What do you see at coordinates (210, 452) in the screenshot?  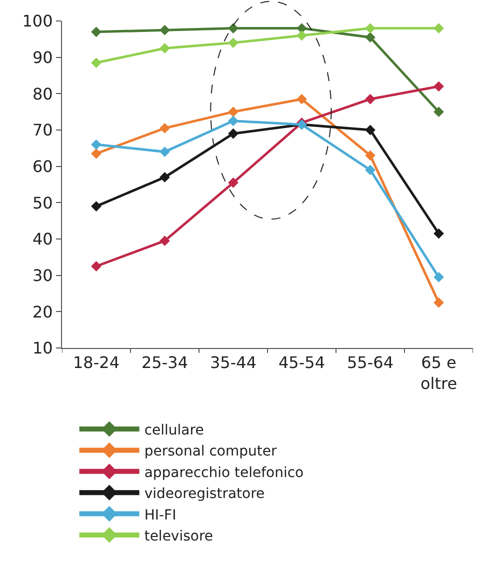 I see `legend-label: personal computer` at bounding box center [210, 452].